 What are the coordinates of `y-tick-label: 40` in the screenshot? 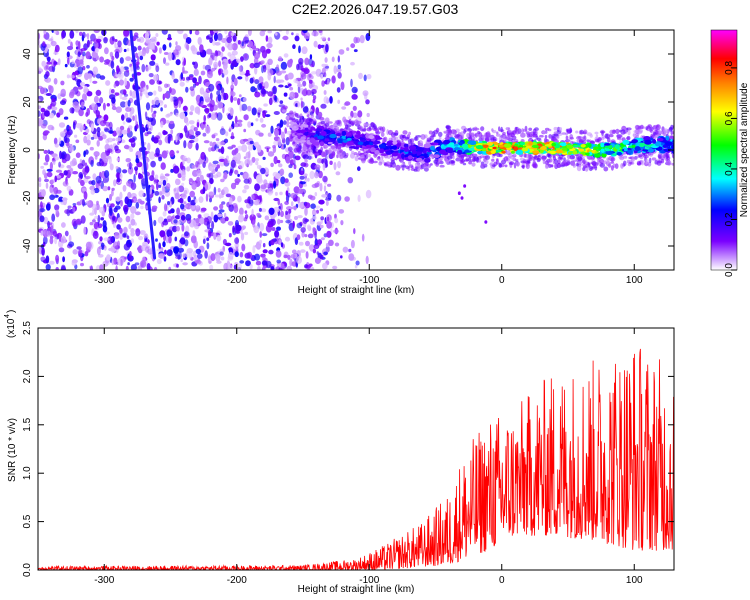 It's located at (27, 54).